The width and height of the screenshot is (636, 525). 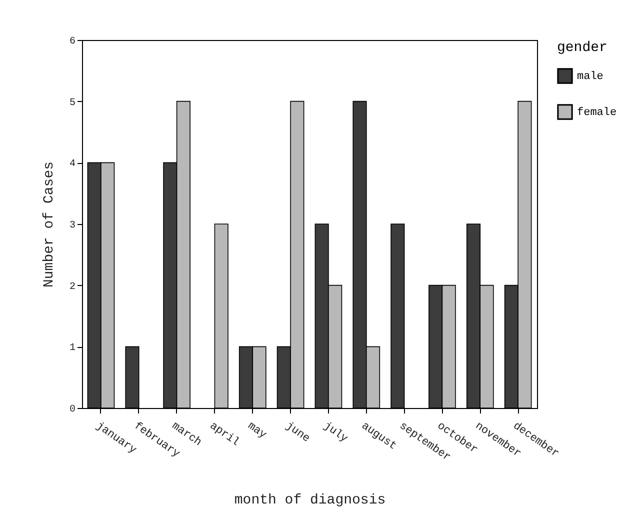 I want to click on y-axis-title: Number of Cases, so click(x=50, y=224).